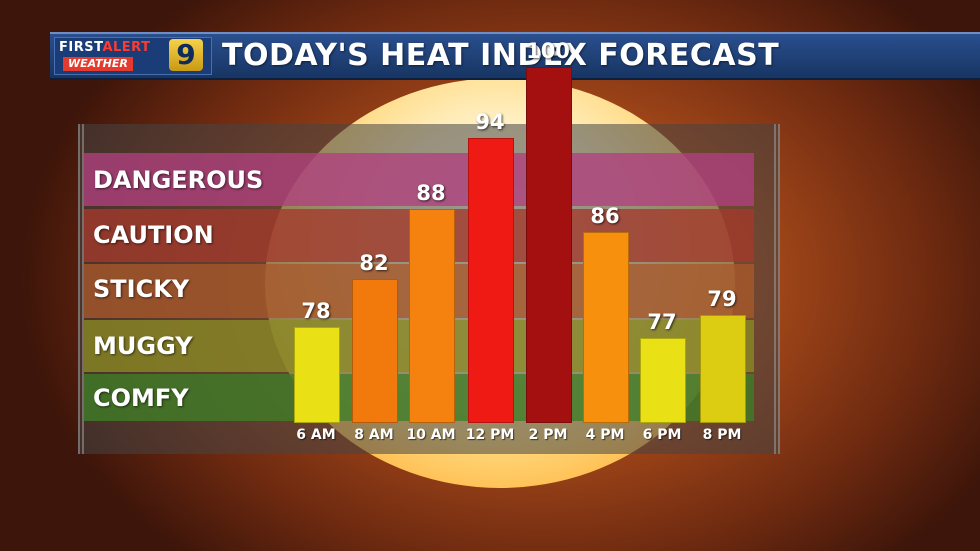  What do you see at coordinates (143, 346) in the screenshot?
I see `zone-label-muggy: MUGGY` at bounding box center [143, 346].